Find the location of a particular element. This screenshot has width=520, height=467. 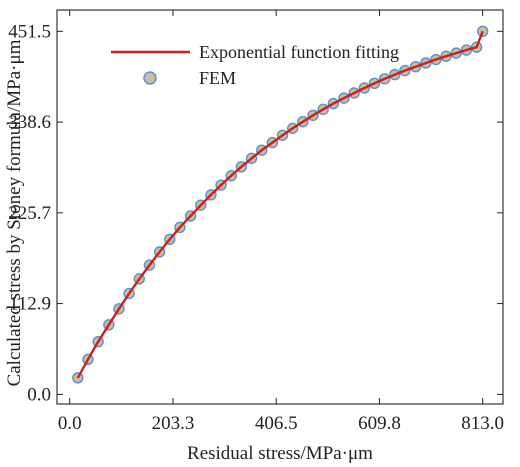

legend-entry-fem: FEM is located at coordinates (217, 78).